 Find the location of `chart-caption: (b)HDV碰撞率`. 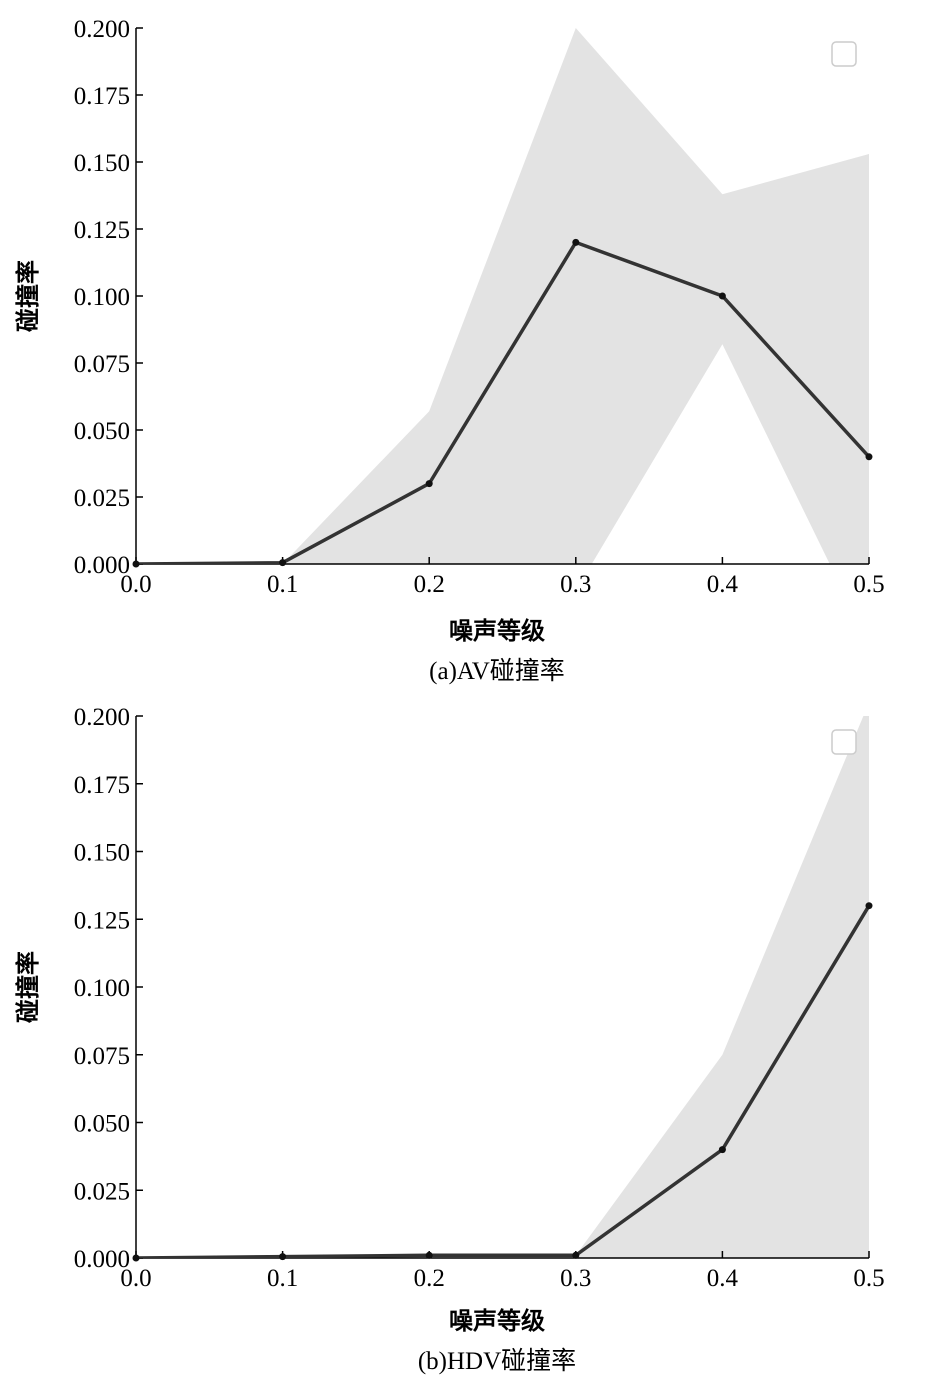

chart-caption: (b)HDV碰撞率 is located at coordinates (497, 1361).